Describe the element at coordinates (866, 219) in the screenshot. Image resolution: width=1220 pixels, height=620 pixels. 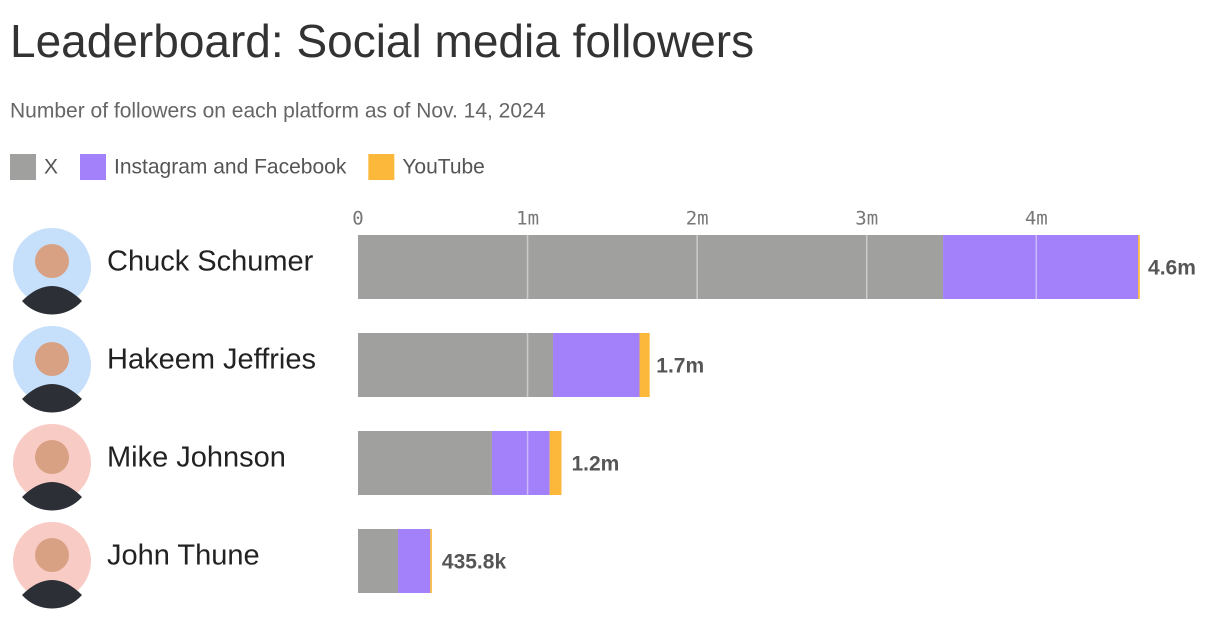
I see `x-tick-label: 3m` at that location.